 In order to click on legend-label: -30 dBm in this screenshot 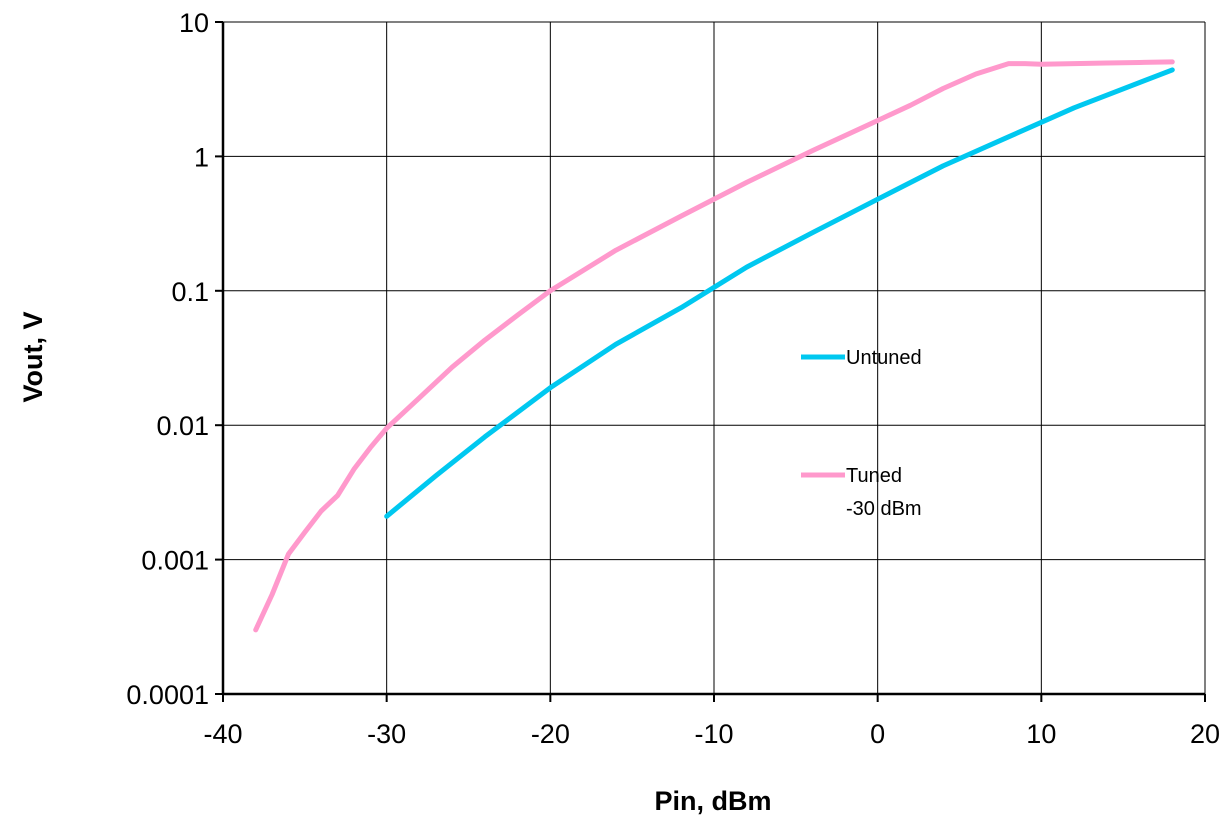, I will do `click(884, 509)`.